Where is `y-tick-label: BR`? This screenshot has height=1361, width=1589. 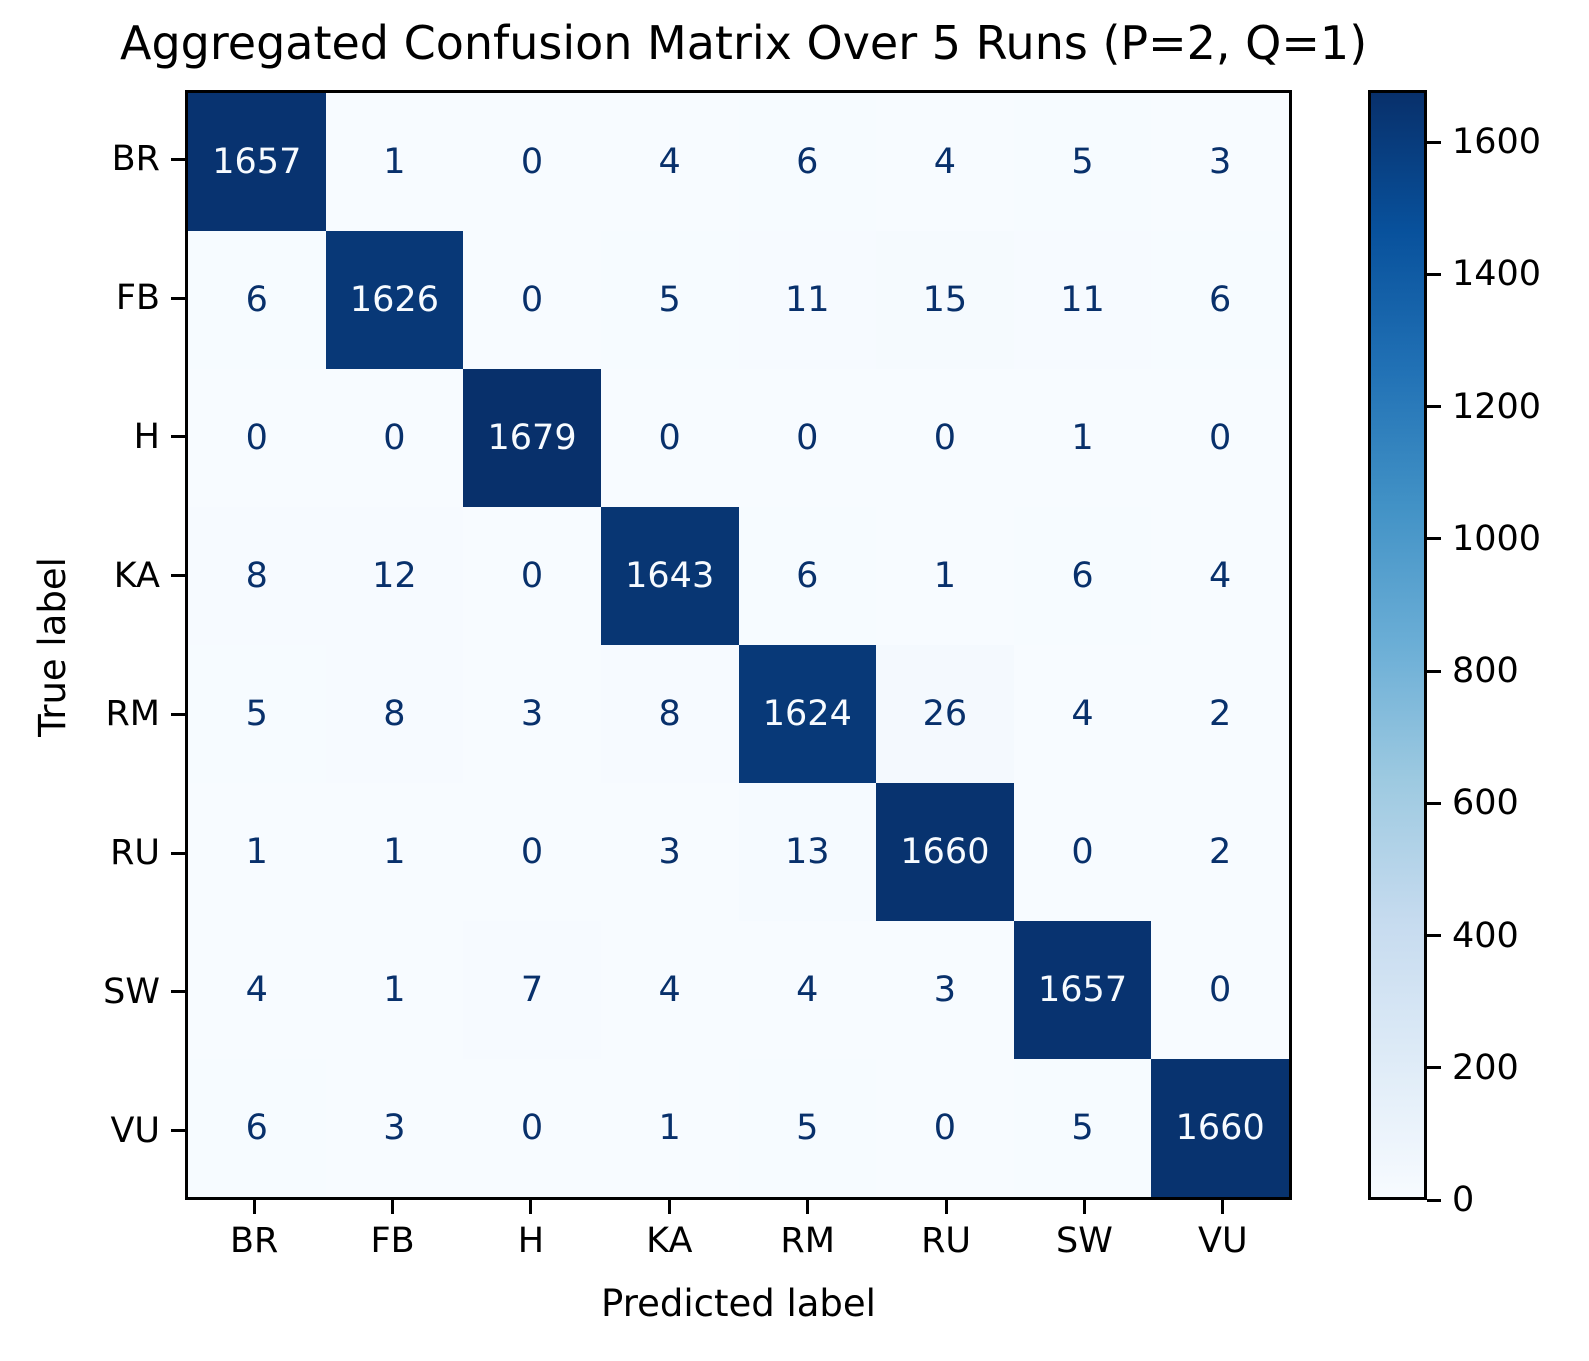
y-tick-label: BR is located at coordinates (135, 159).